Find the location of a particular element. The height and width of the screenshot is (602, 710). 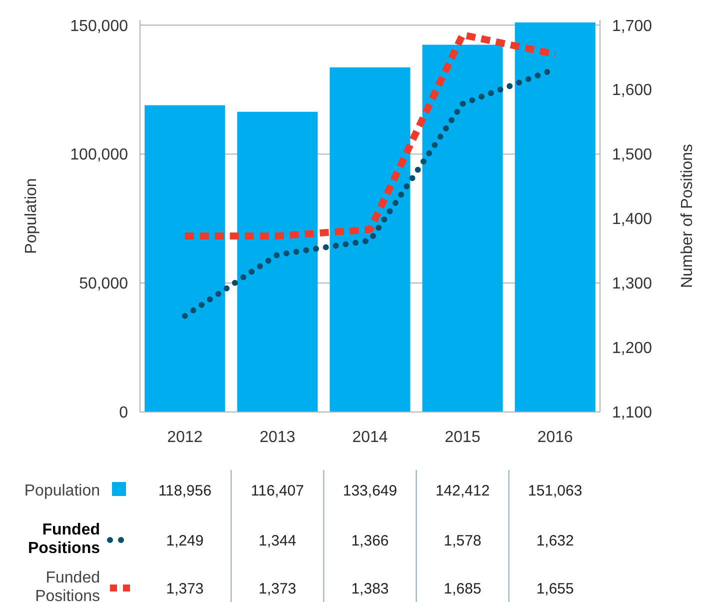

data-label: 133,649 is located at coordinates (370, 491).